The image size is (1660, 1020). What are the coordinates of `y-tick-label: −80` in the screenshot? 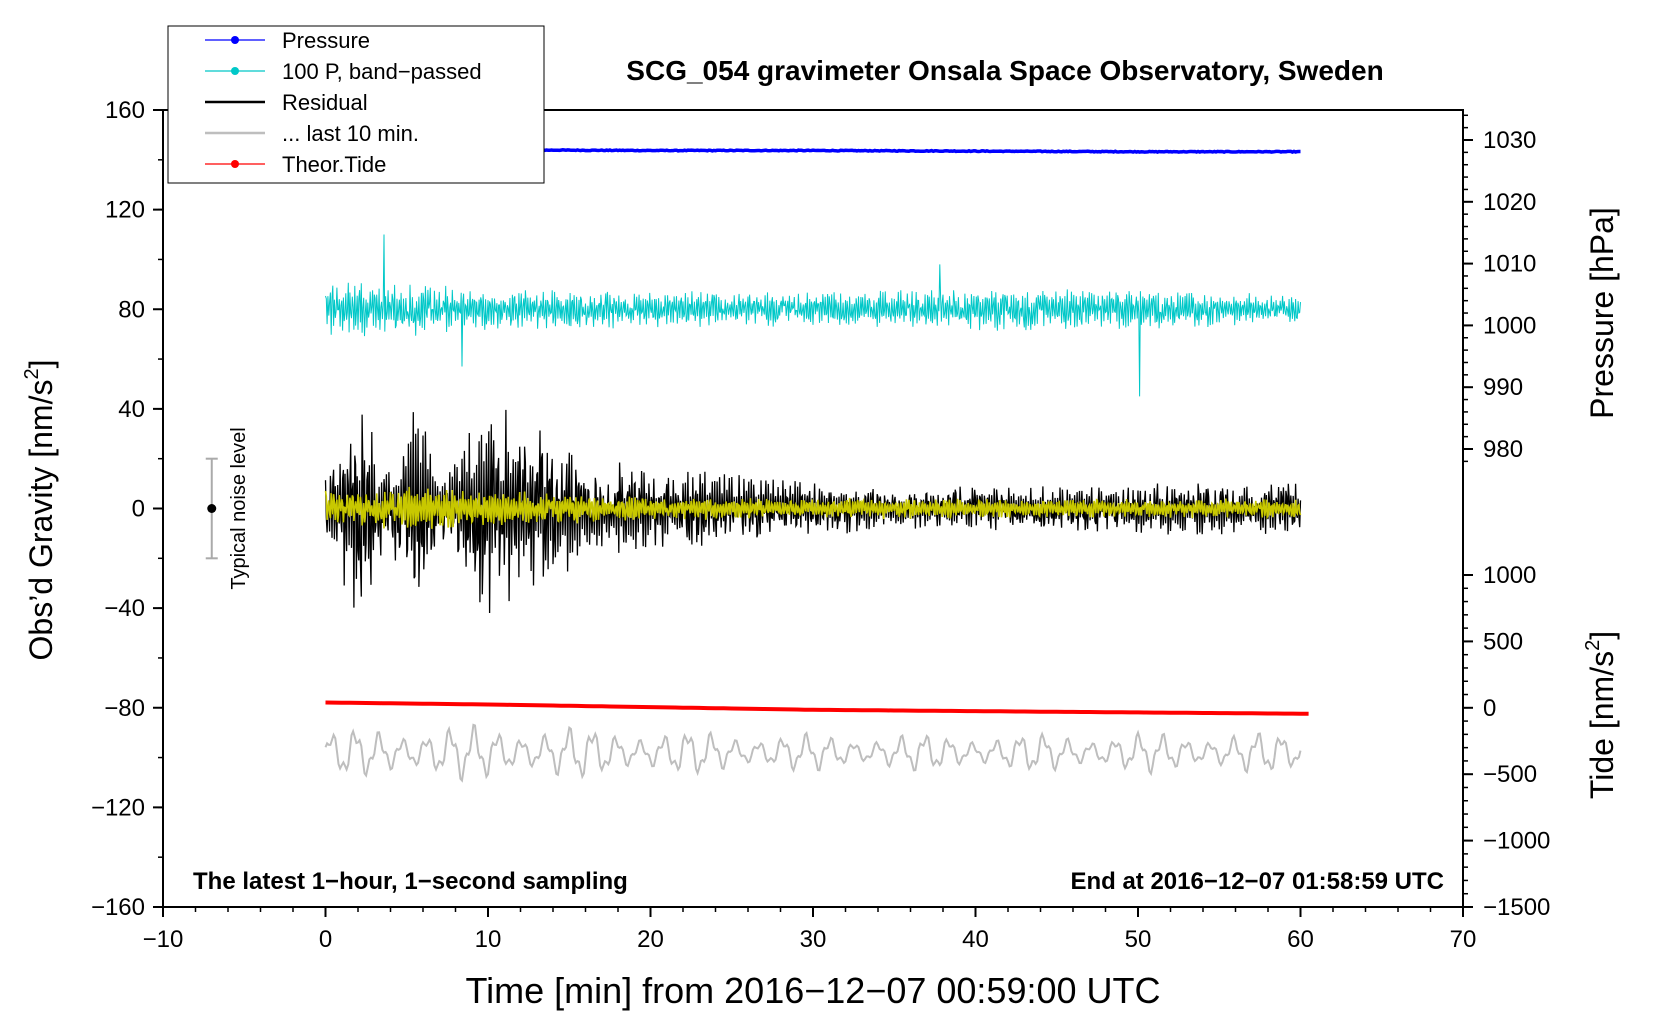 It's located at (124, 708).